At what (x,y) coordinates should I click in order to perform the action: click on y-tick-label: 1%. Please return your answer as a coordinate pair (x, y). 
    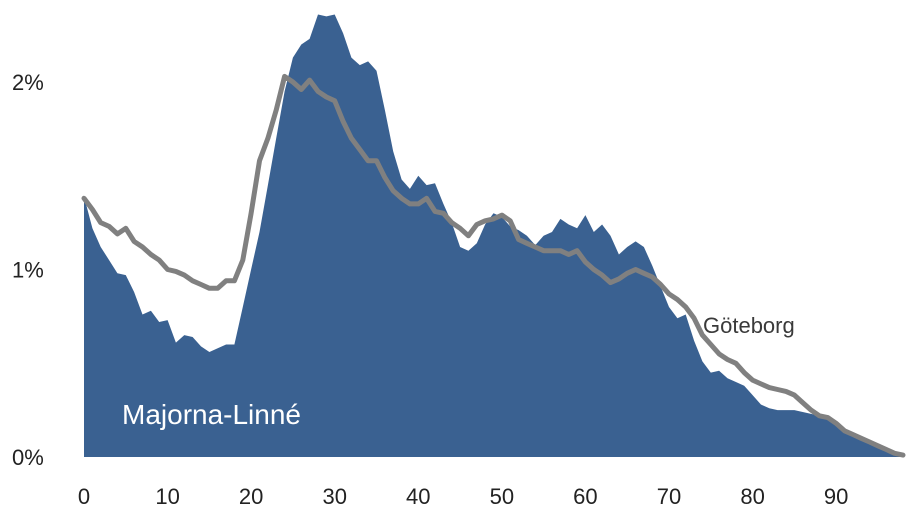
    Looking at the image, I should click on (28, 270).